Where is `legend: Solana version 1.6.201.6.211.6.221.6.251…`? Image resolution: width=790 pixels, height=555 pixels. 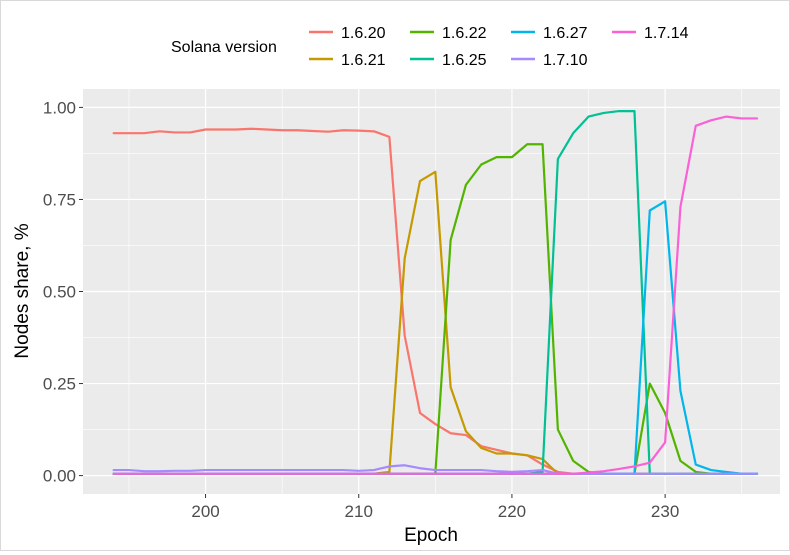 legend: Solana version 1.6.201.6.211.6.221.6.251… is located at coordinates (430, 47).